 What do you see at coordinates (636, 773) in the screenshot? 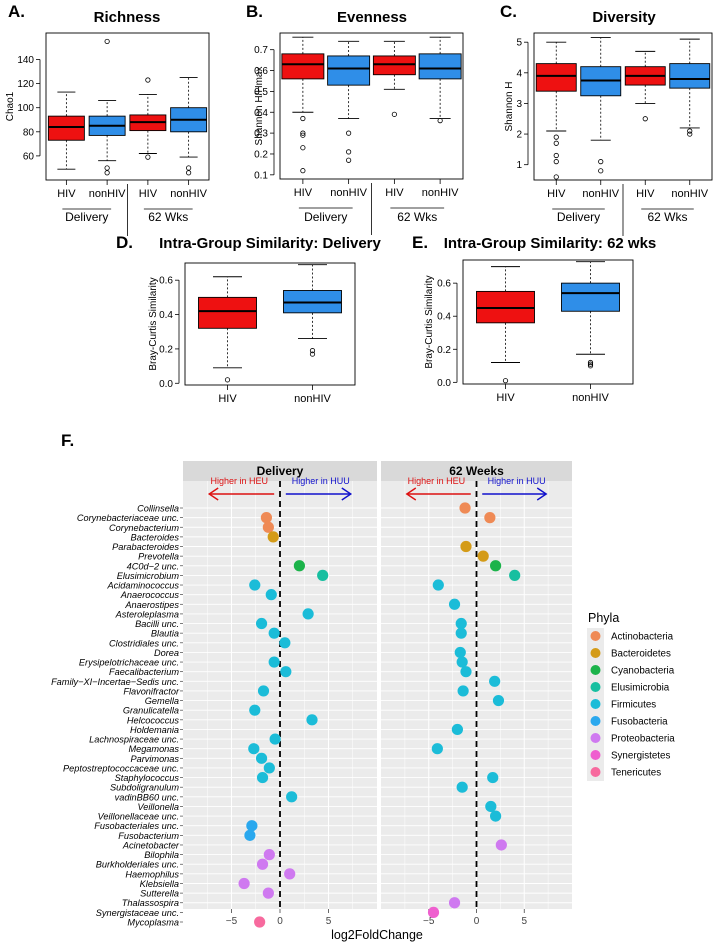
I see `legend-label: Tenericutes` at bounding box center [636, 773].